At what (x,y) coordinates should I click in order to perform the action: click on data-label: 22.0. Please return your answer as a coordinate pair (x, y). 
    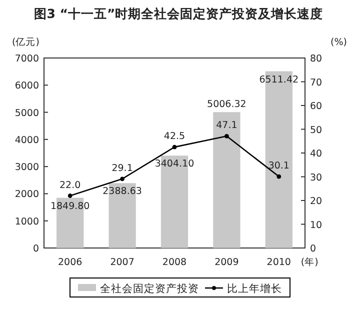
    Looking at the image, I should click on (70, 185).